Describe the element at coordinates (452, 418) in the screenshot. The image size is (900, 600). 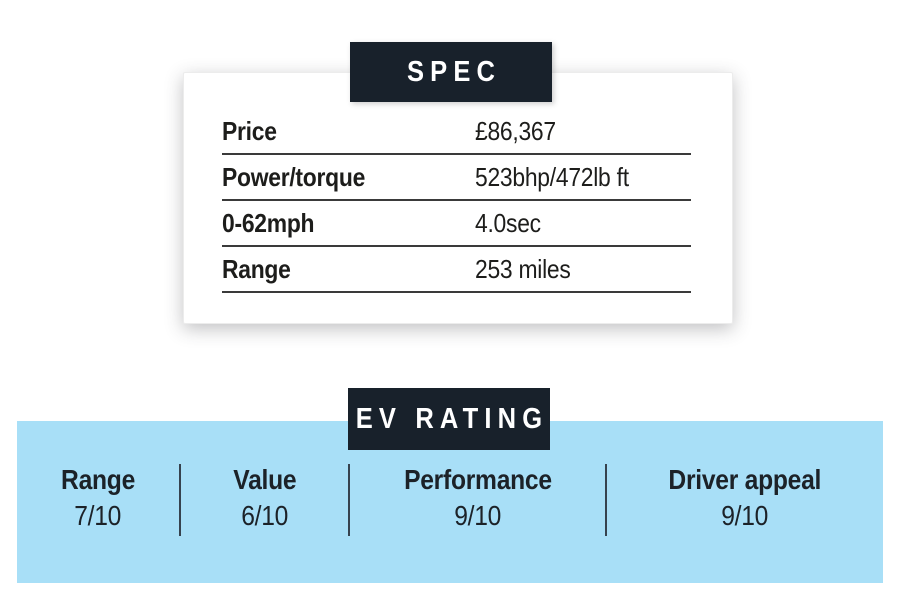
I see `ev-rating-title: EV RATING` at that location.